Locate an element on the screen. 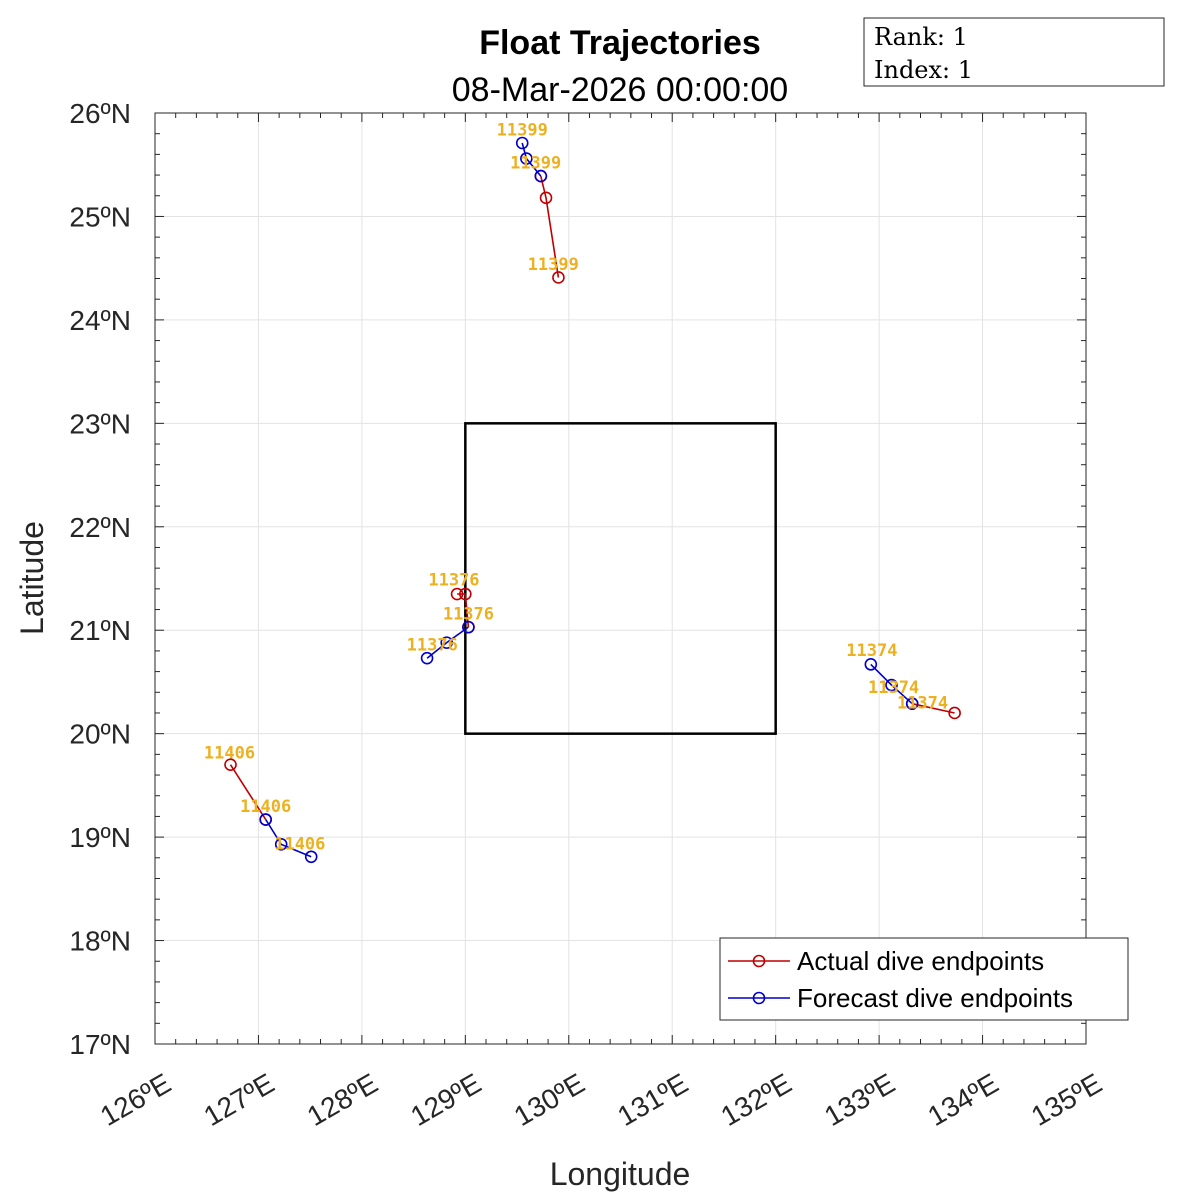 This screenshot has height=1200, width=1200. y-axis-label: Latitude is located at coordinates (32, 578).